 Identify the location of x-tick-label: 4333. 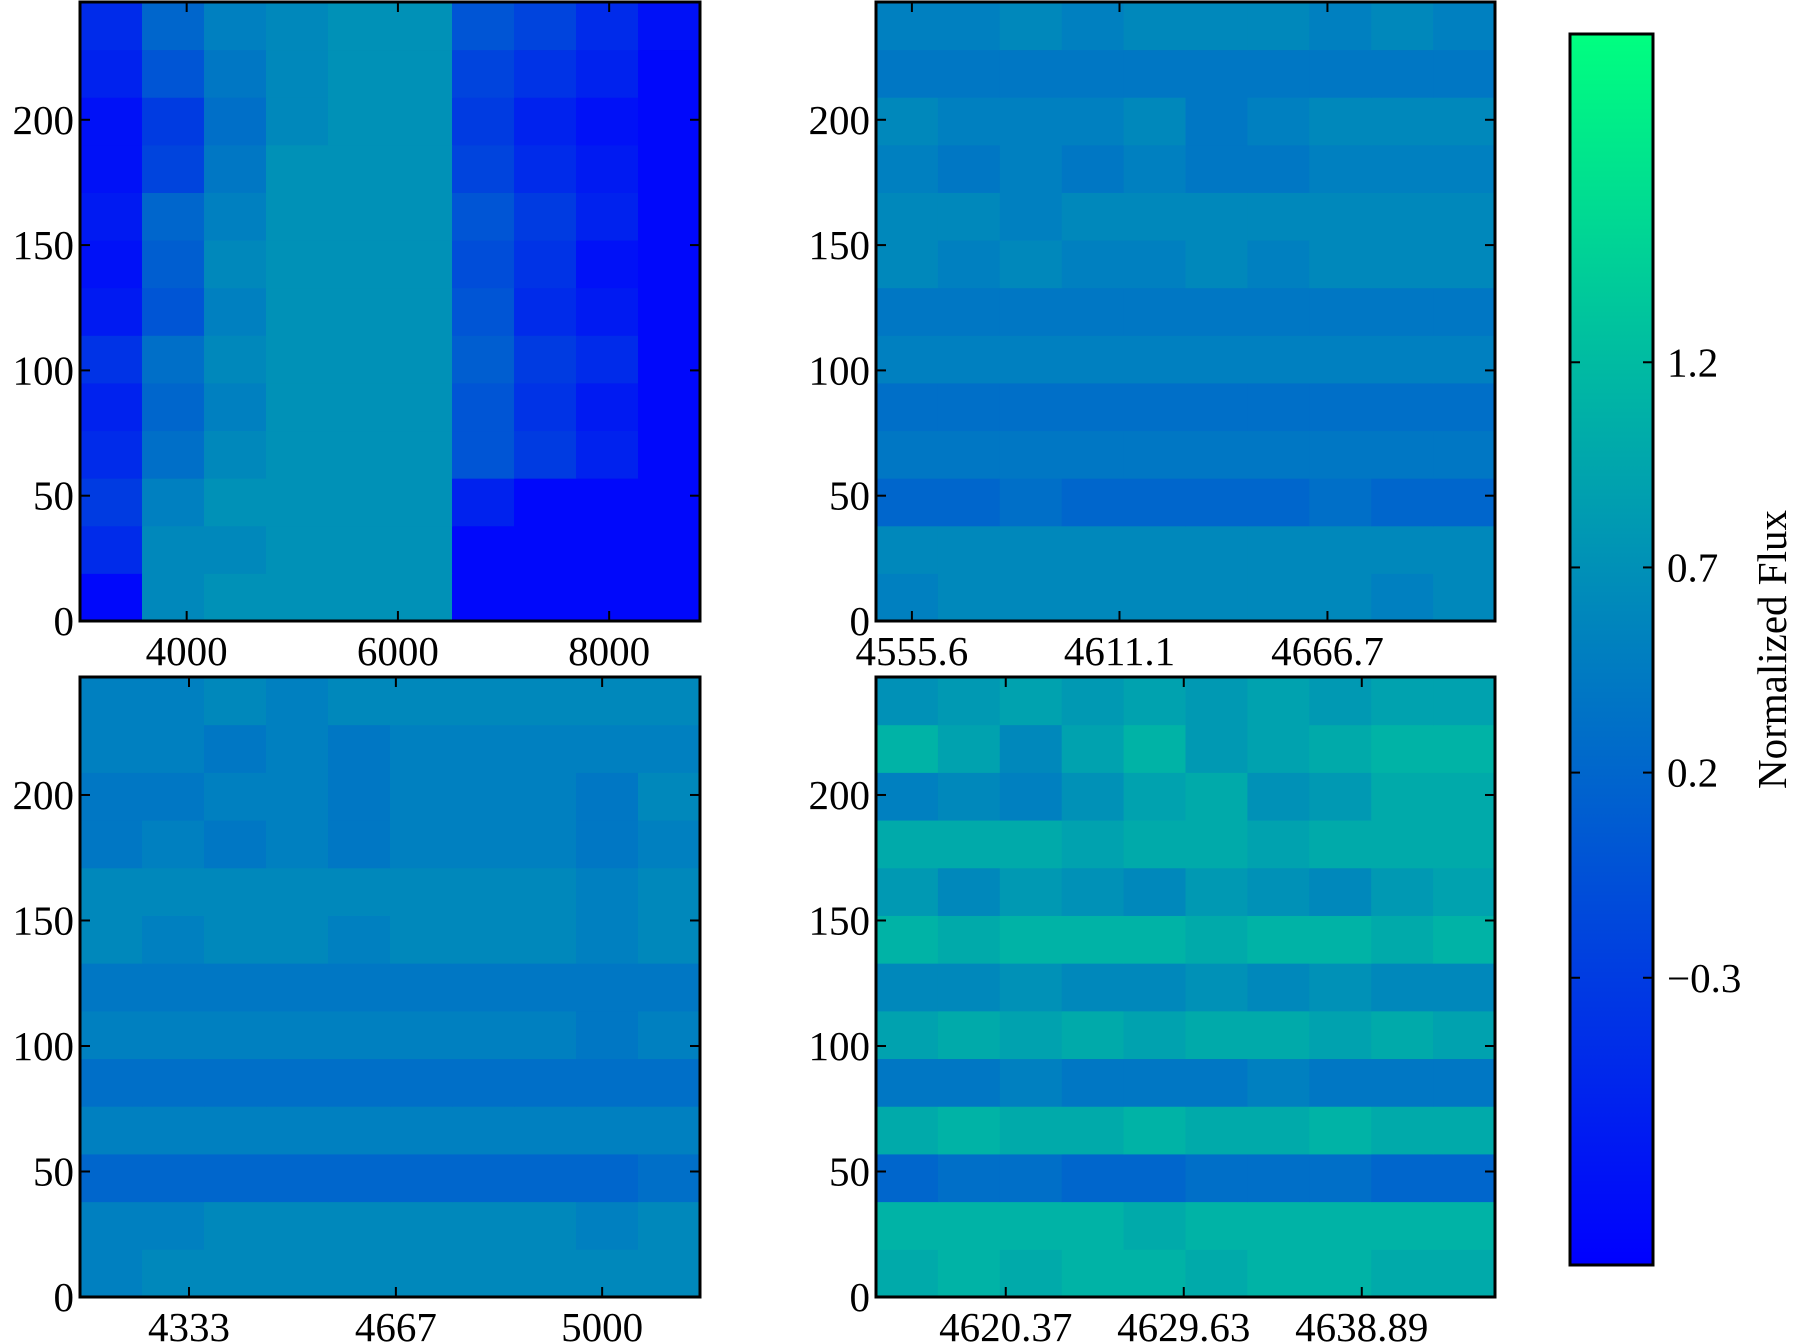
(189, 1324).